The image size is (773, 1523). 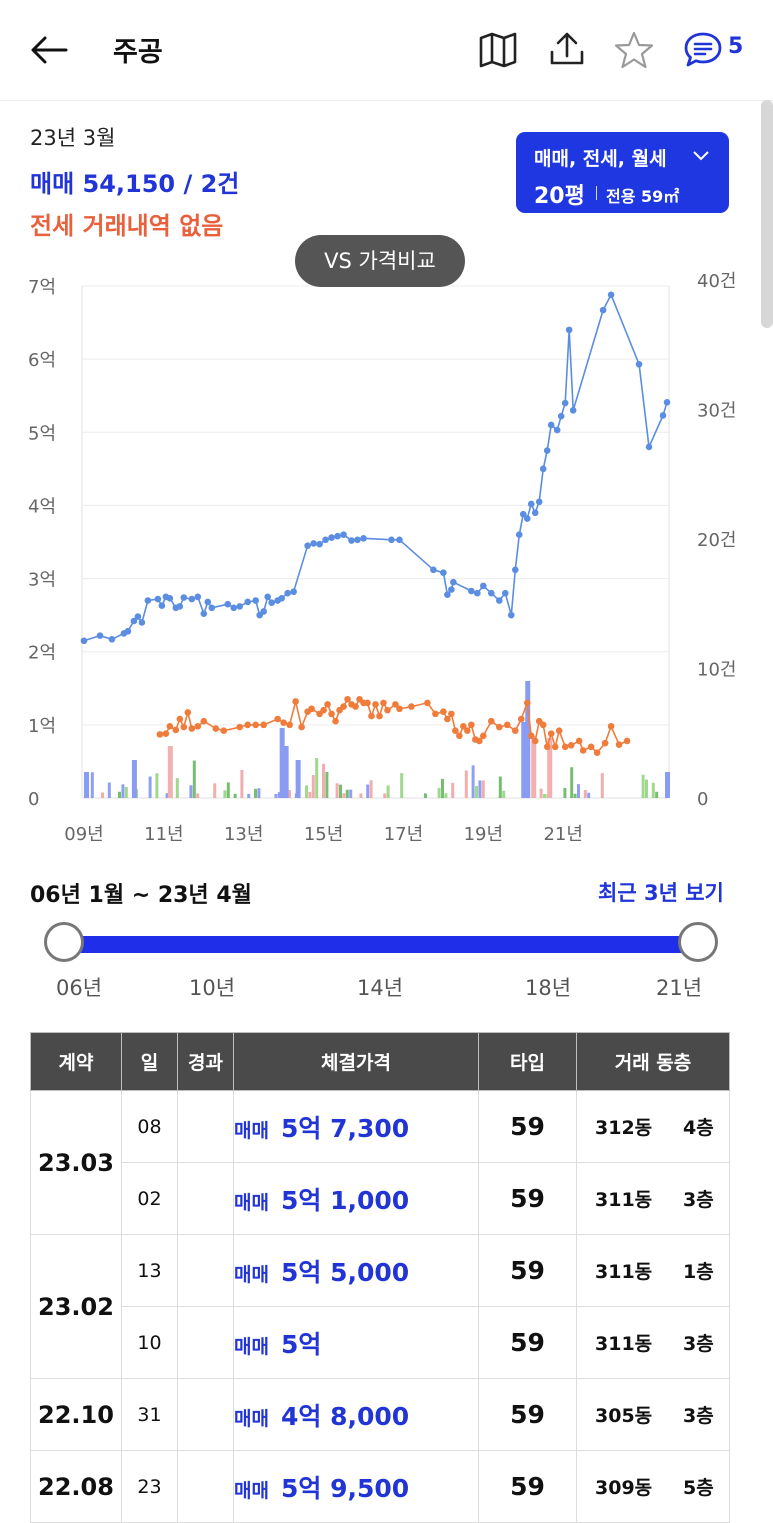 I want to click on recent-3-years-button: 최근 3년 보기, so click(x=661, y=893).